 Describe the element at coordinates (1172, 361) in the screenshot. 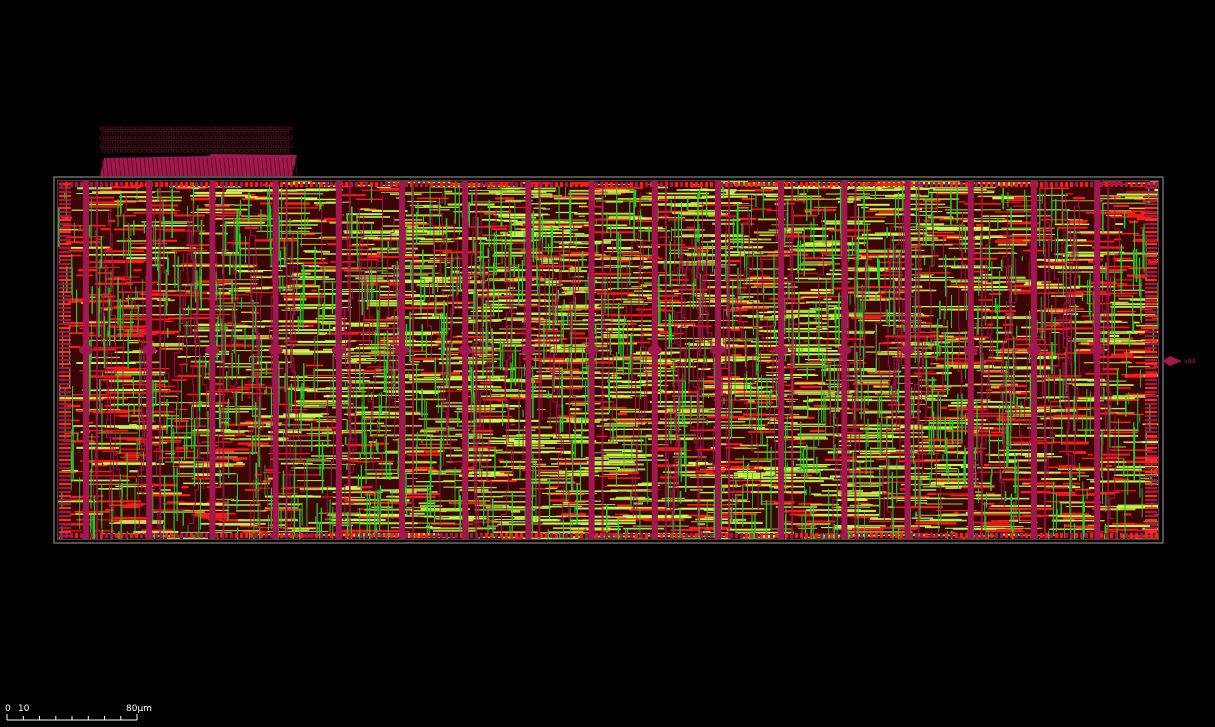

I see `pin-diamond-icon` at that location.